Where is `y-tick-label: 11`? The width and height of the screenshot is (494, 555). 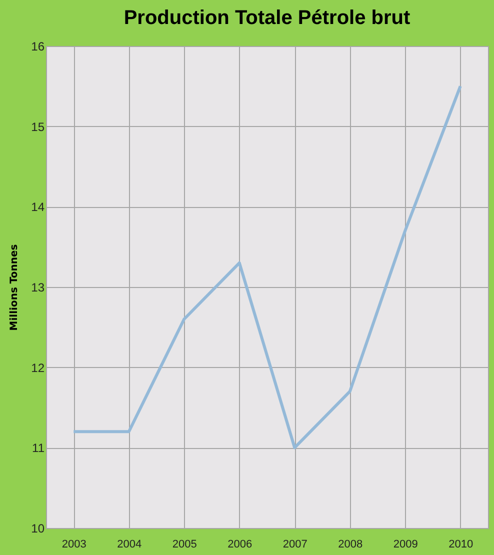
y-tick-label: 11 is located at coordinates (38, 448).